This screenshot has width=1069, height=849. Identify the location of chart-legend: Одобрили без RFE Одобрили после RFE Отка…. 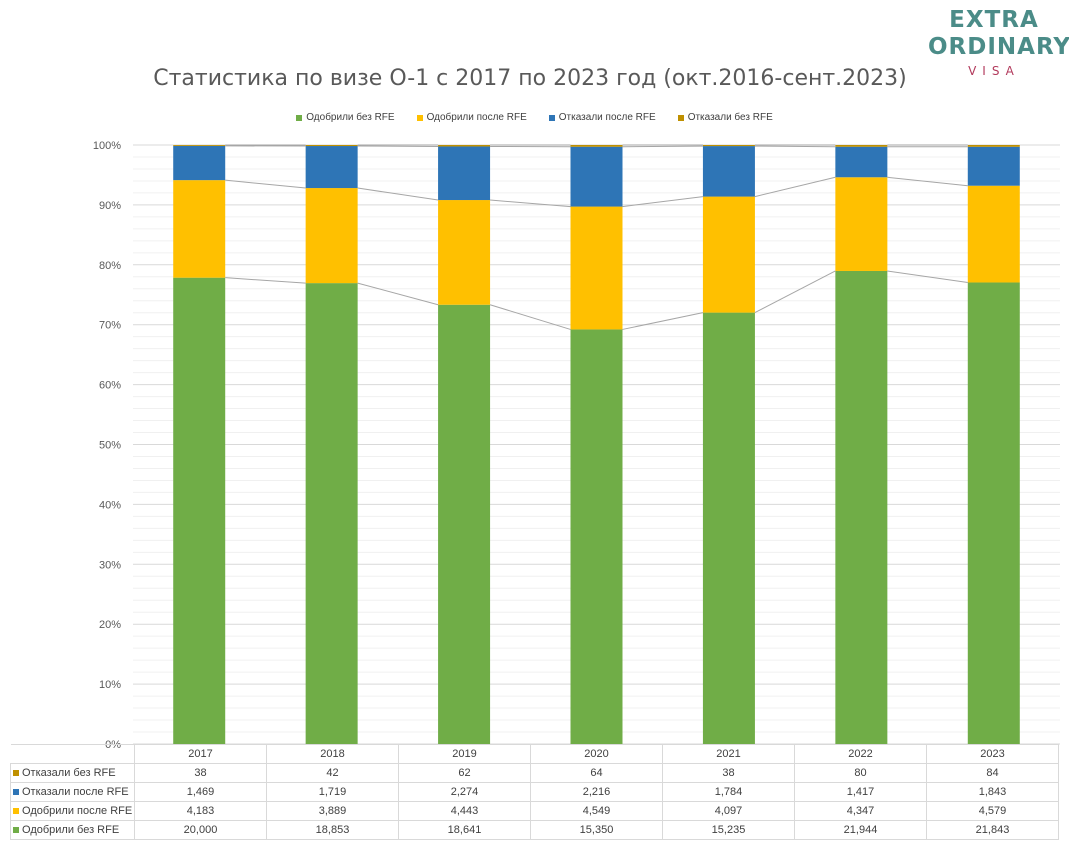
(534, 117).